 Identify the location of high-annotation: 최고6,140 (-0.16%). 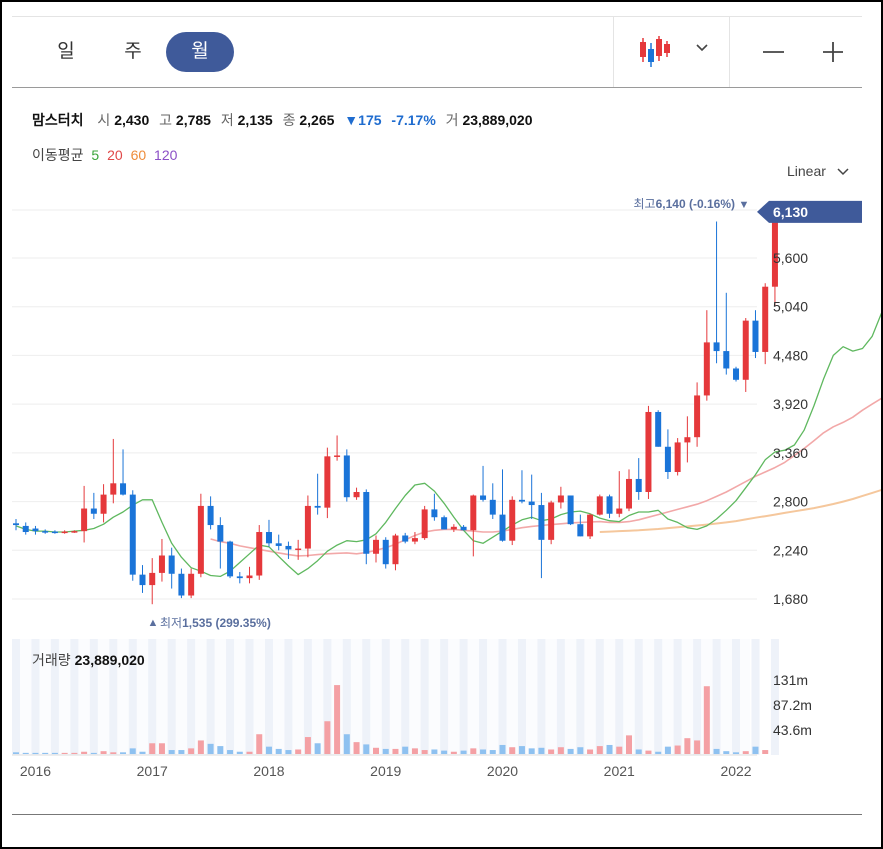
(684, 204).